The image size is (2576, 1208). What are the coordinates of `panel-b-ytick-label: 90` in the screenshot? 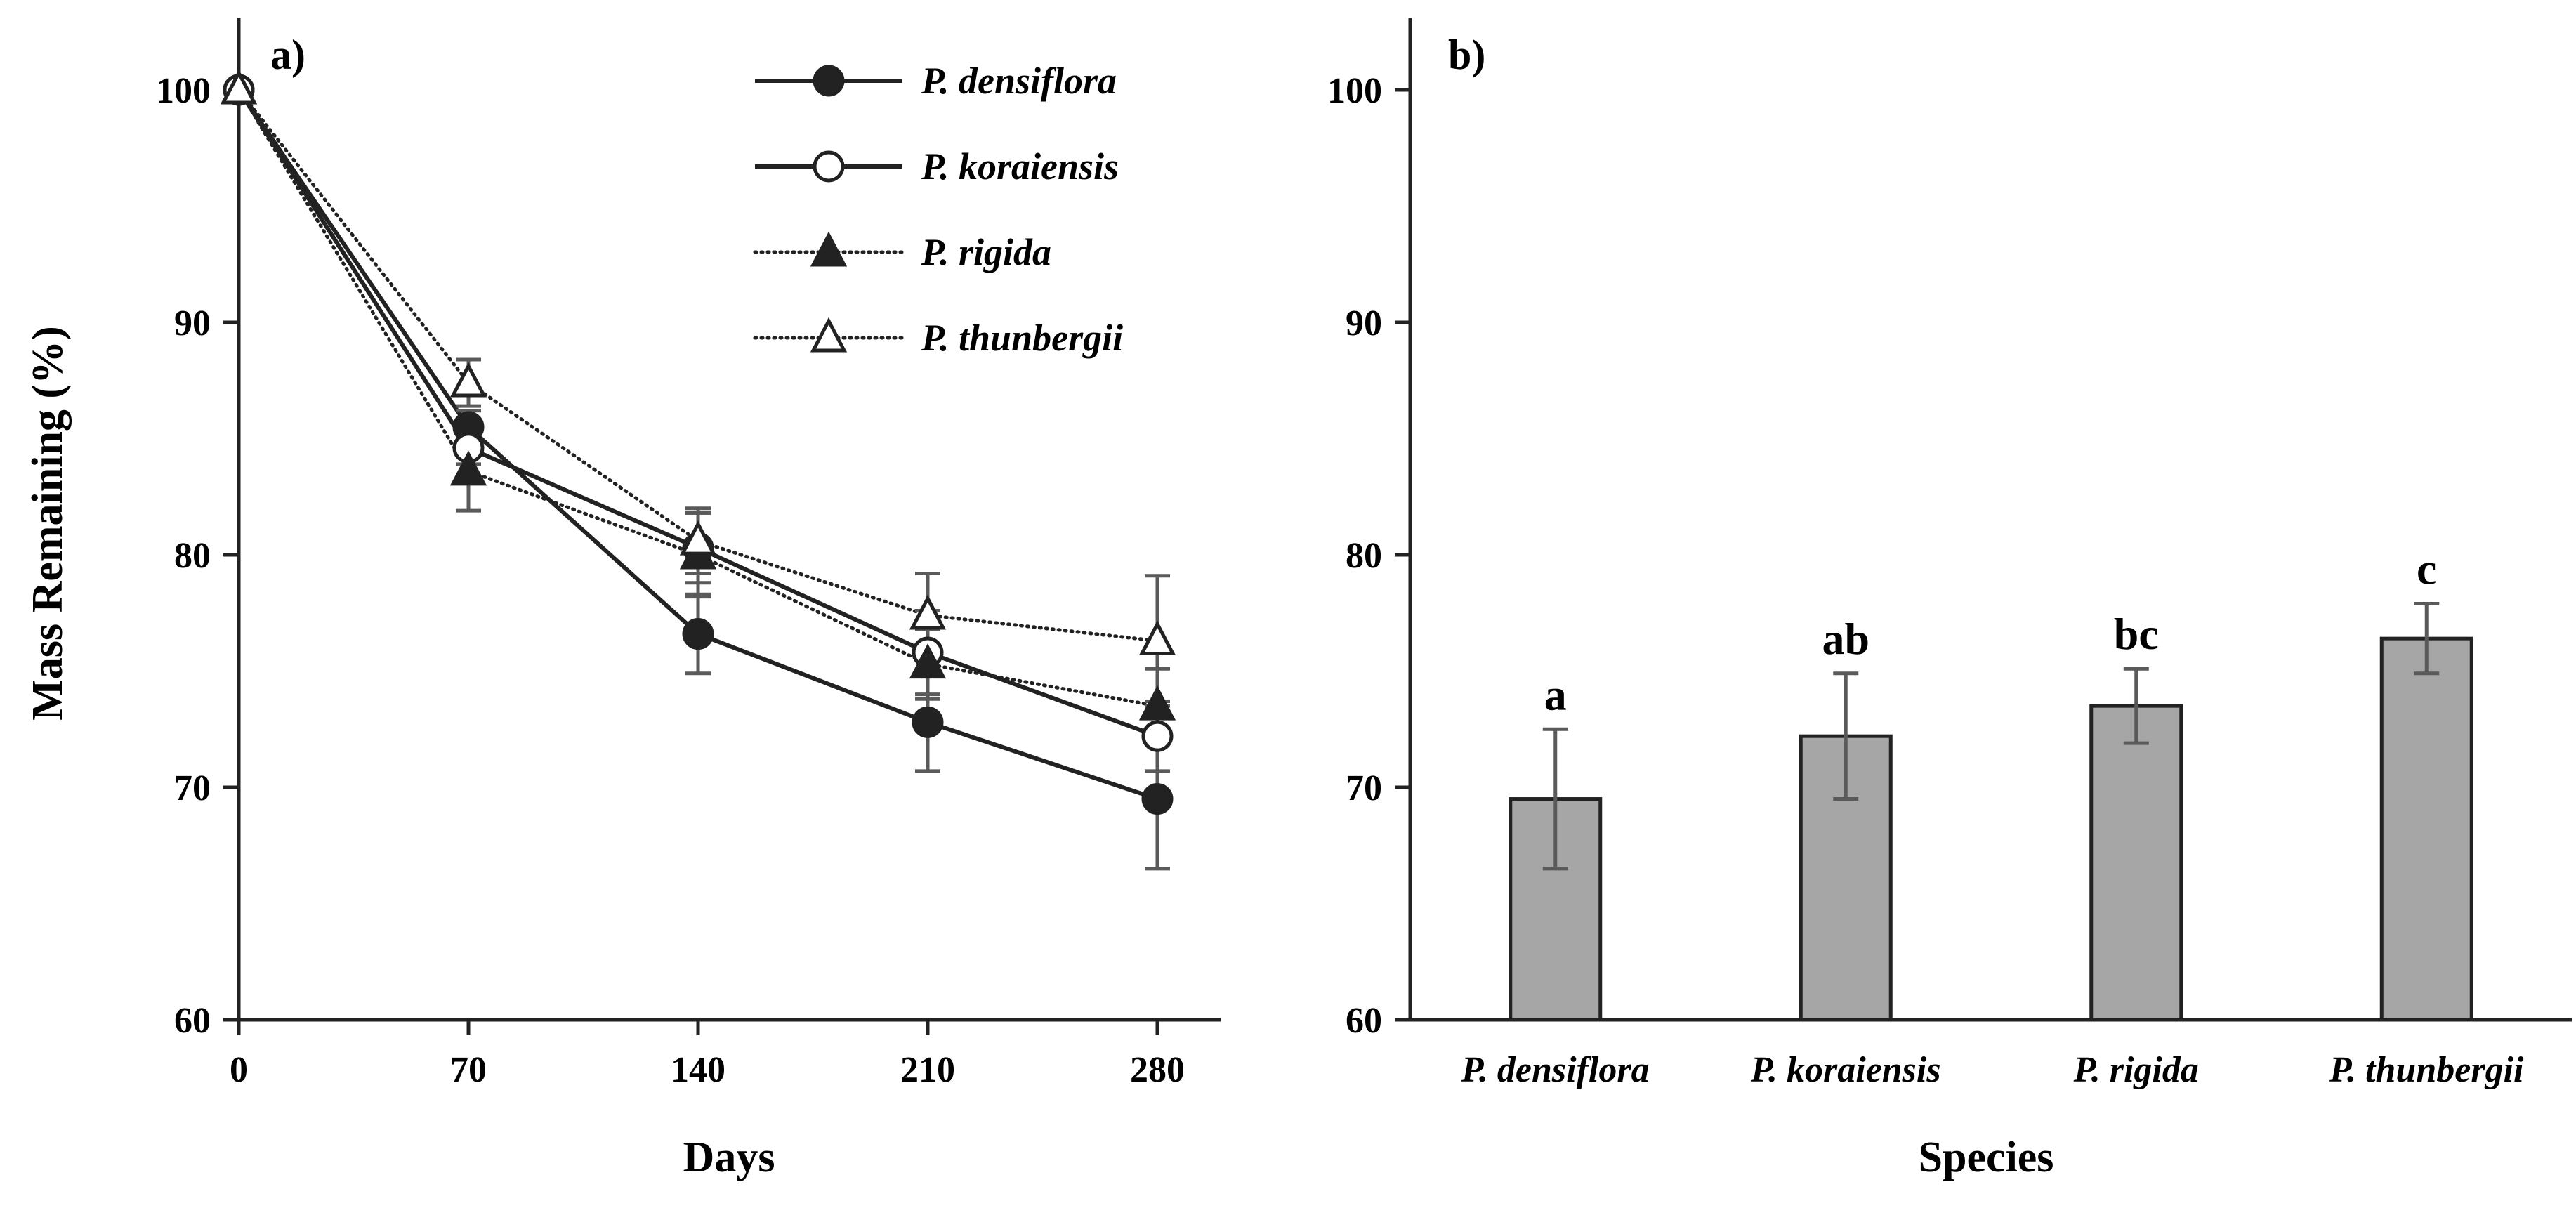 It's located at (1364, 323).